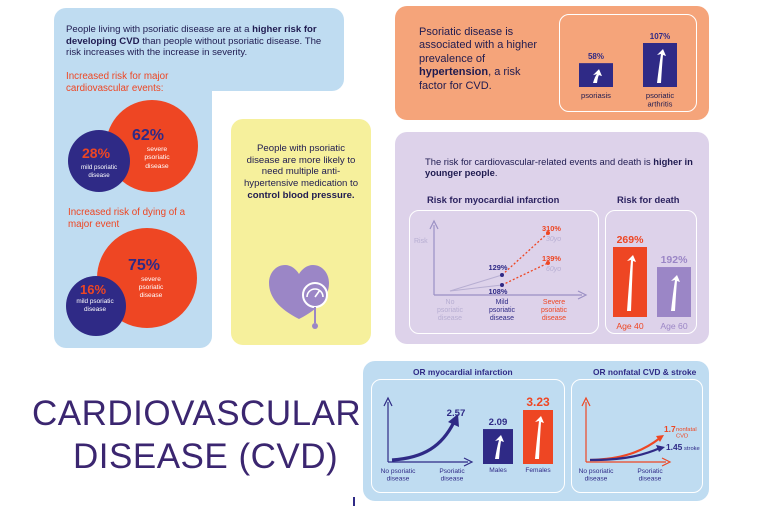  Describe the element at coordinates (96, 153) in the screenshot. I see `events-mild-value: 28%` at that location.